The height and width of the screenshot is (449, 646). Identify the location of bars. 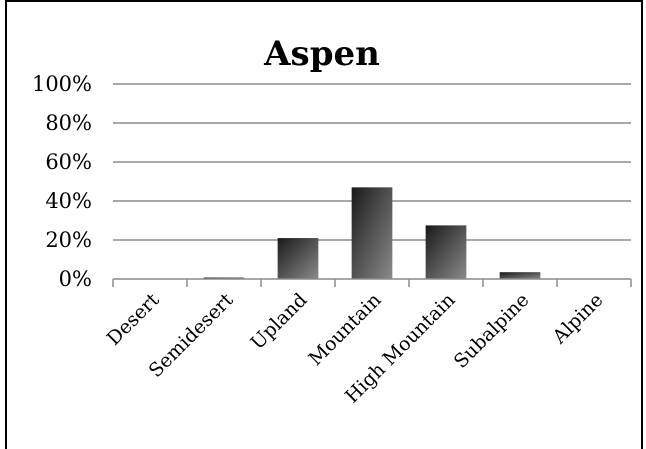
(372, 233).